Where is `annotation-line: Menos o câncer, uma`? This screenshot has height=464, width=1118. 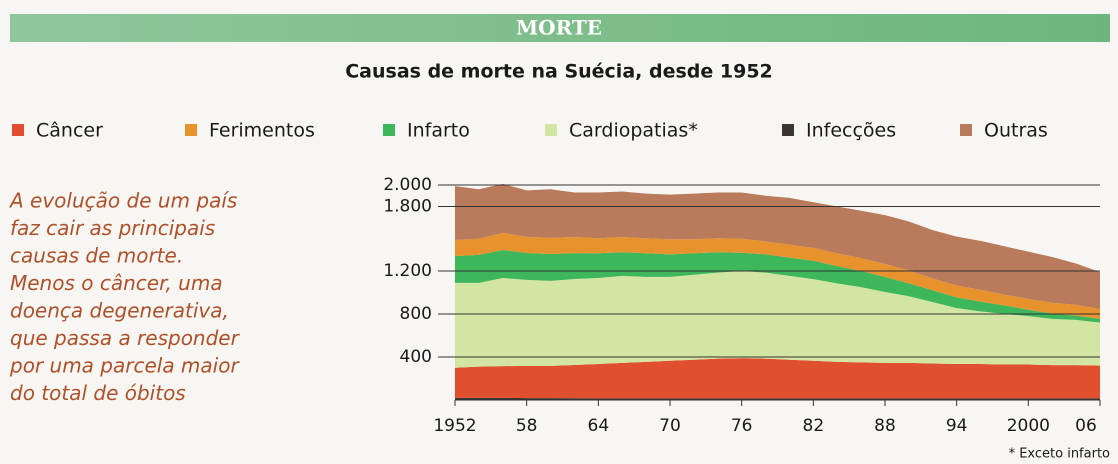 annotation-line: Menos o câncer, uma is located at coordinates (116, 283).